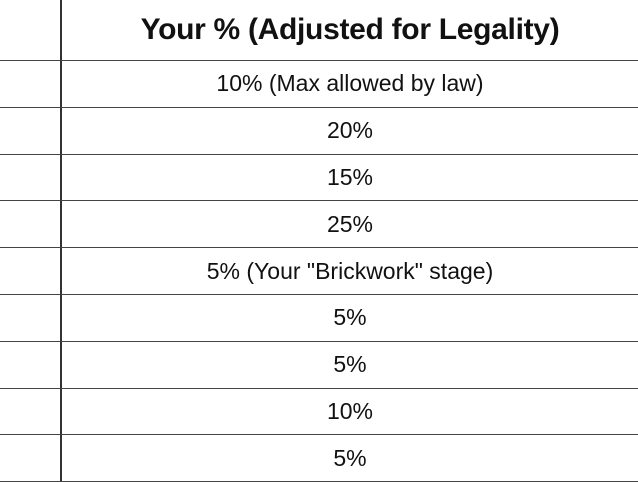 This screenshot has width=638, height=482. I want to click on table-row: 15%, so click(319, 178).